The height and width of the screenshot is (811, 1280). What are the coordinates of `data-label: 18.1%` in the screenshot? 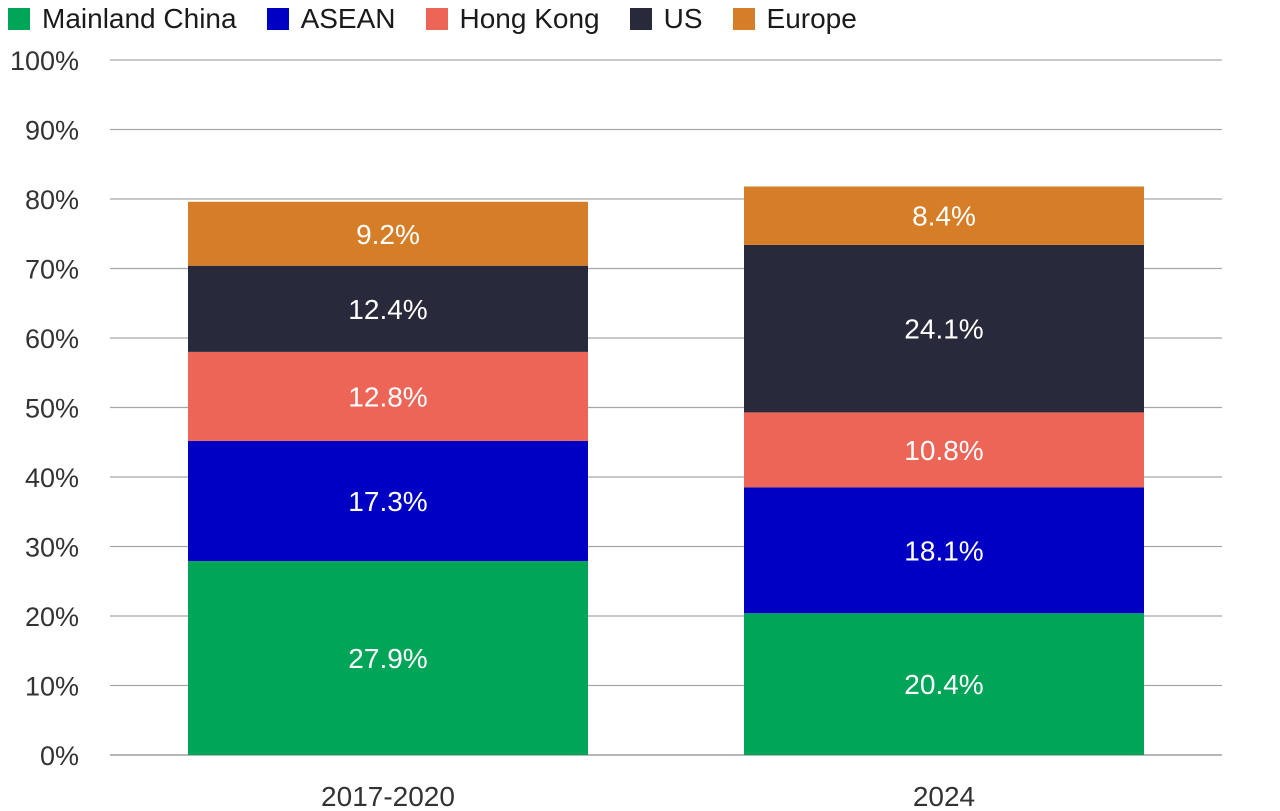 It's located at (943, 550).